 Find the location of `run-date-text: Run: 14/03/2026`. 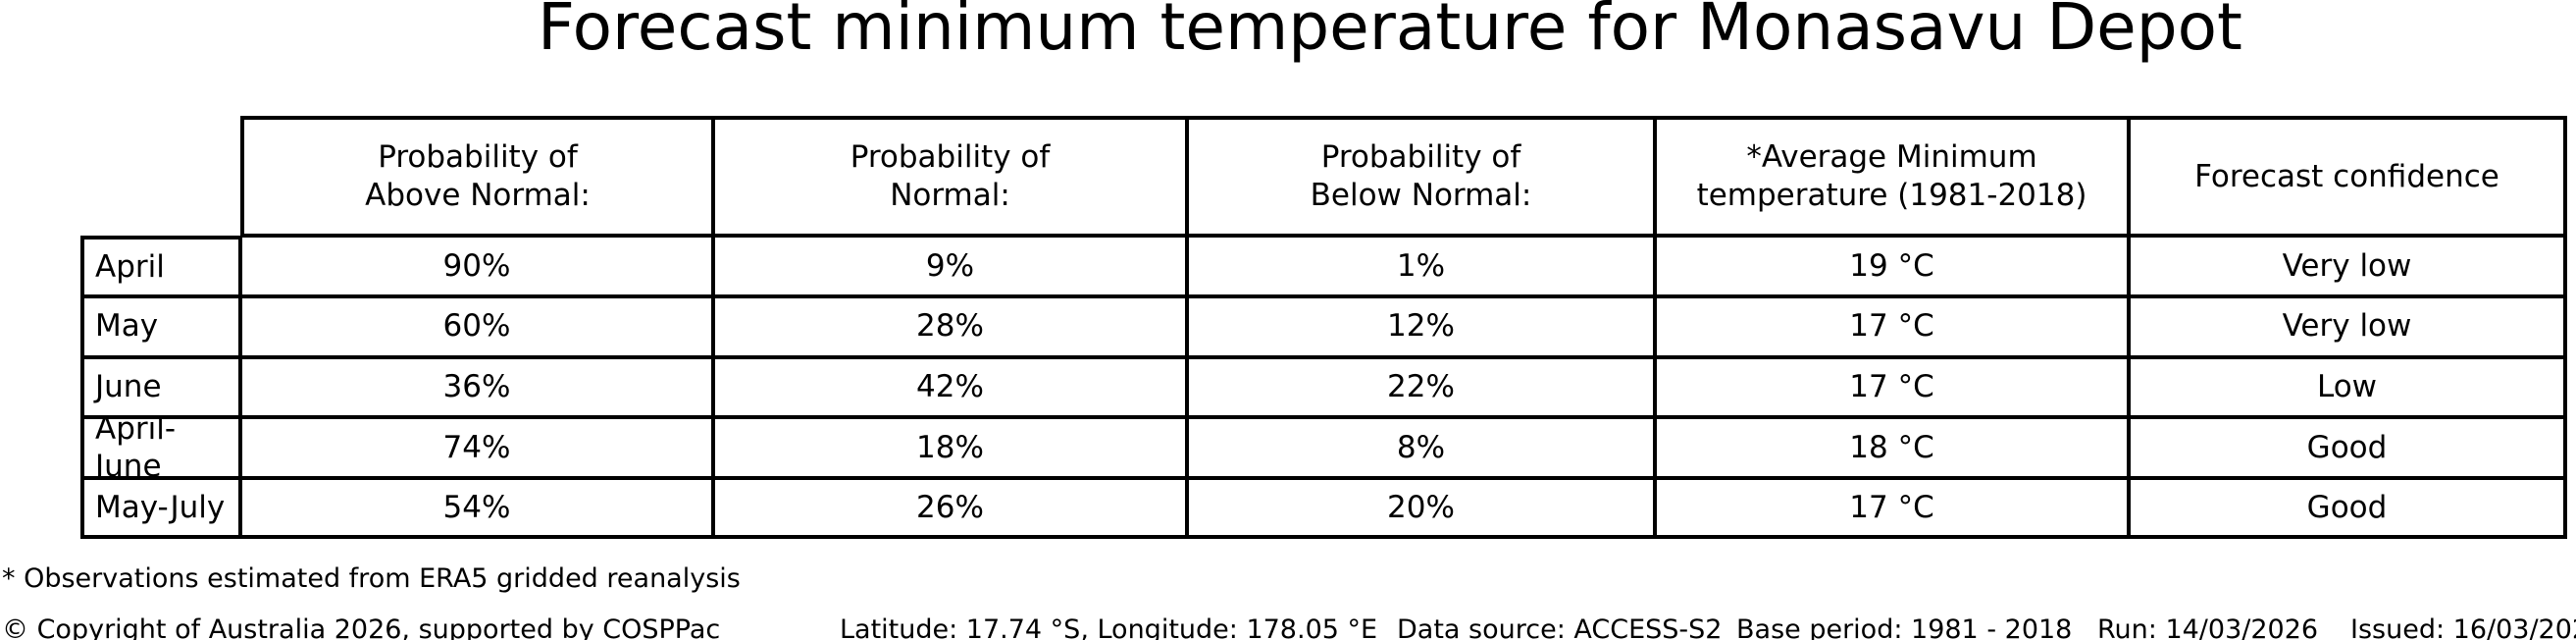

run-date-text: Run: 14/03/2026 is located at coordinates (2208, 627).